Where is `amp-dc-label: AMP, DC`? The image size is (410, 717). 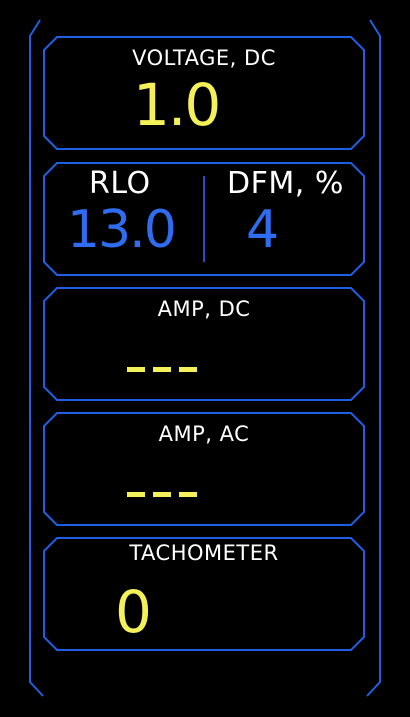 amp-dc-label: AMP, DC is located at coordinates (204, 309).